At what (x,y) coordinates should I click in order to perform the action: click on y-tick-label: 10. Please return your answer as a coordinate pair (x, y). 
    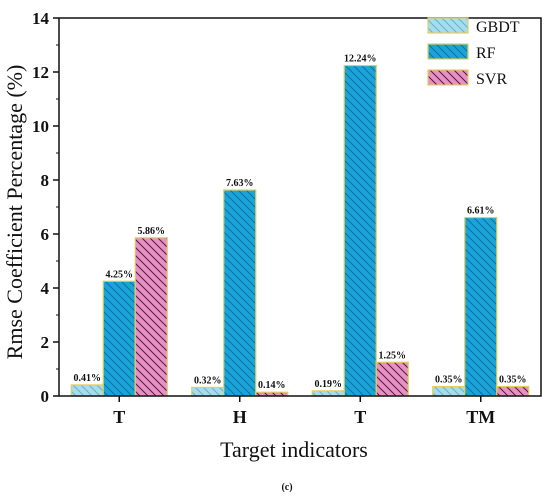
    Looking at the image, I should click on (40, 126).